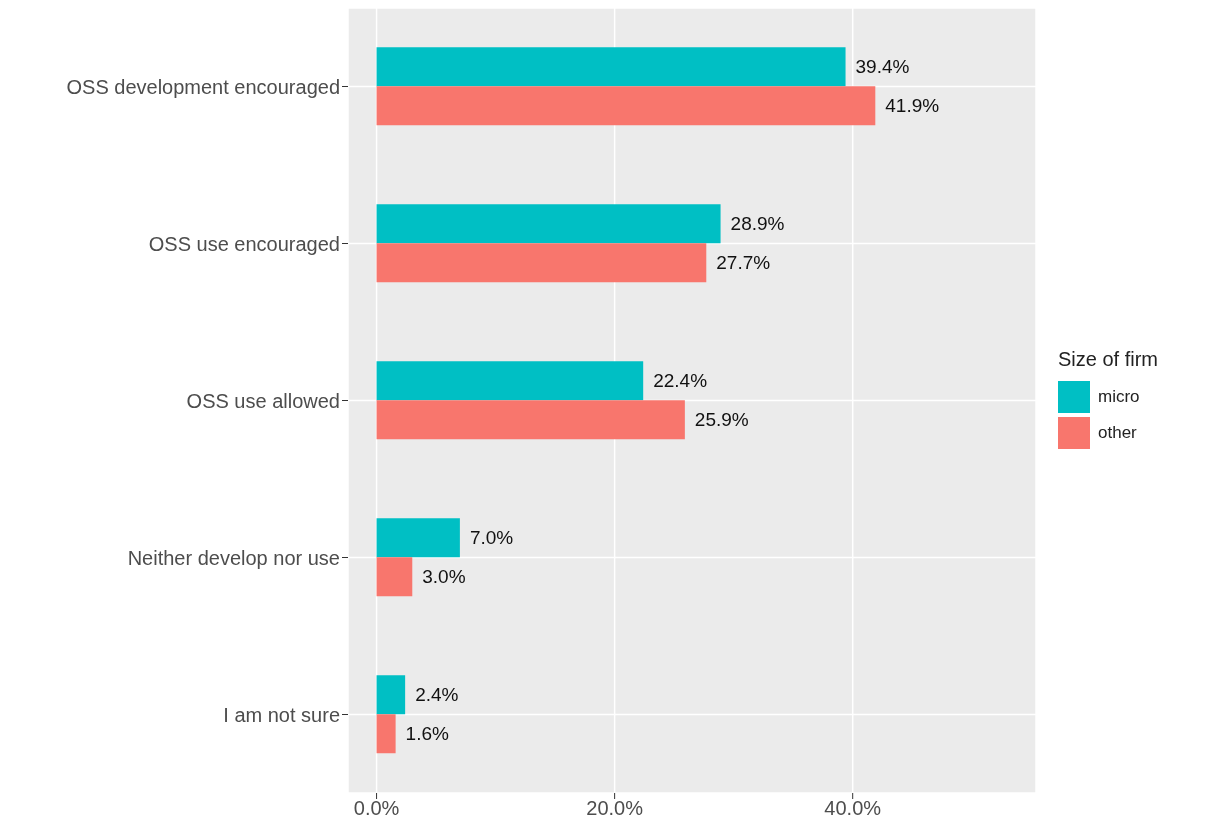 This screenshot has height=833, width=1213. I want to click on x-tick-label: 40.0%, so click(853, 808).